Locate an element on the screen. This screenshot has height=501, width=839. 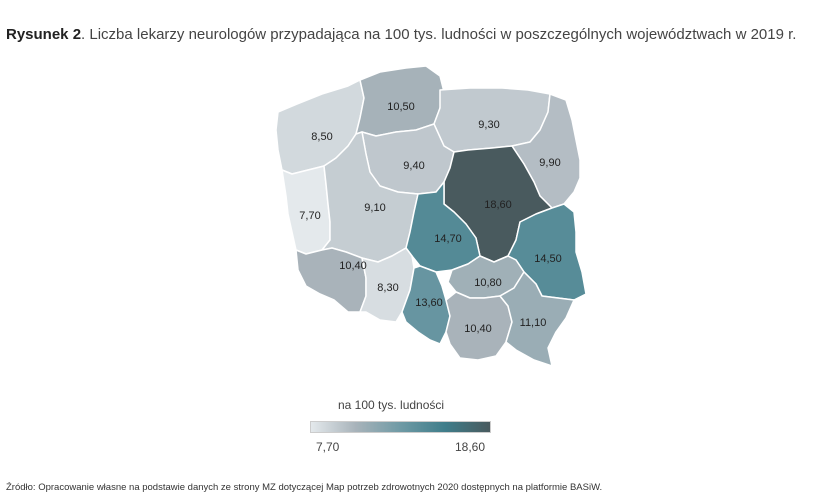
region-value-label-warminsko-mazurskie: 9,30 is located at coordinates (488, 125).